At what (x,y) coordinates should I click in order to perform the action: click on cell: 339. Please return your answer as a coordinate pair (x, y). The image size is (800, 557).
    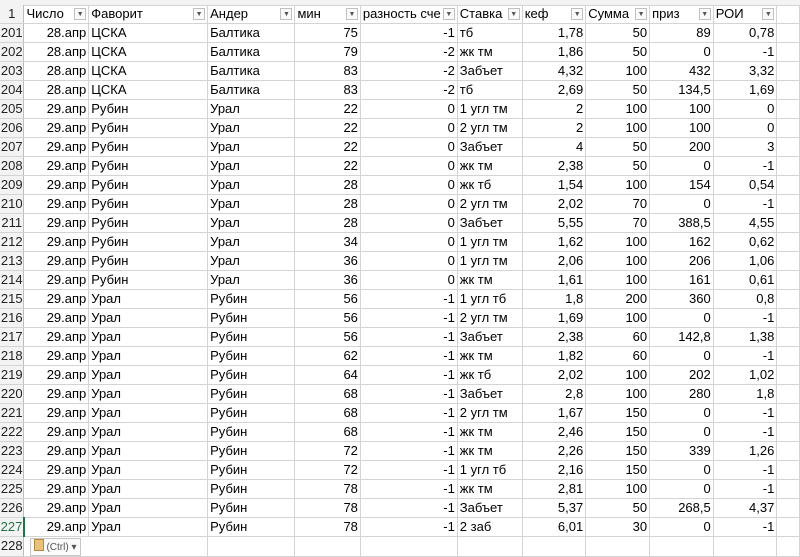
    Looking at the image, I should click on (681, 451).